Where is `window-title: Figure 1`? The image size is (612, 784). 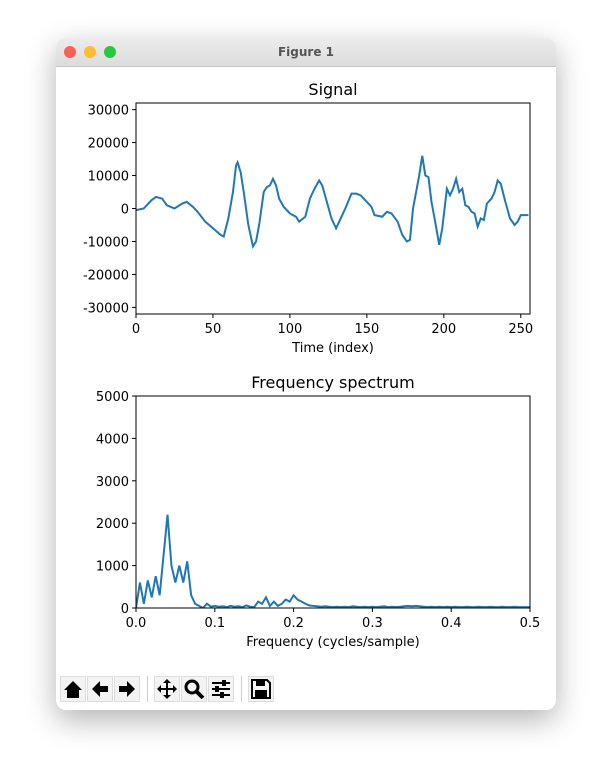 window-title: Figure 1 is located at coordinates (306, 52).